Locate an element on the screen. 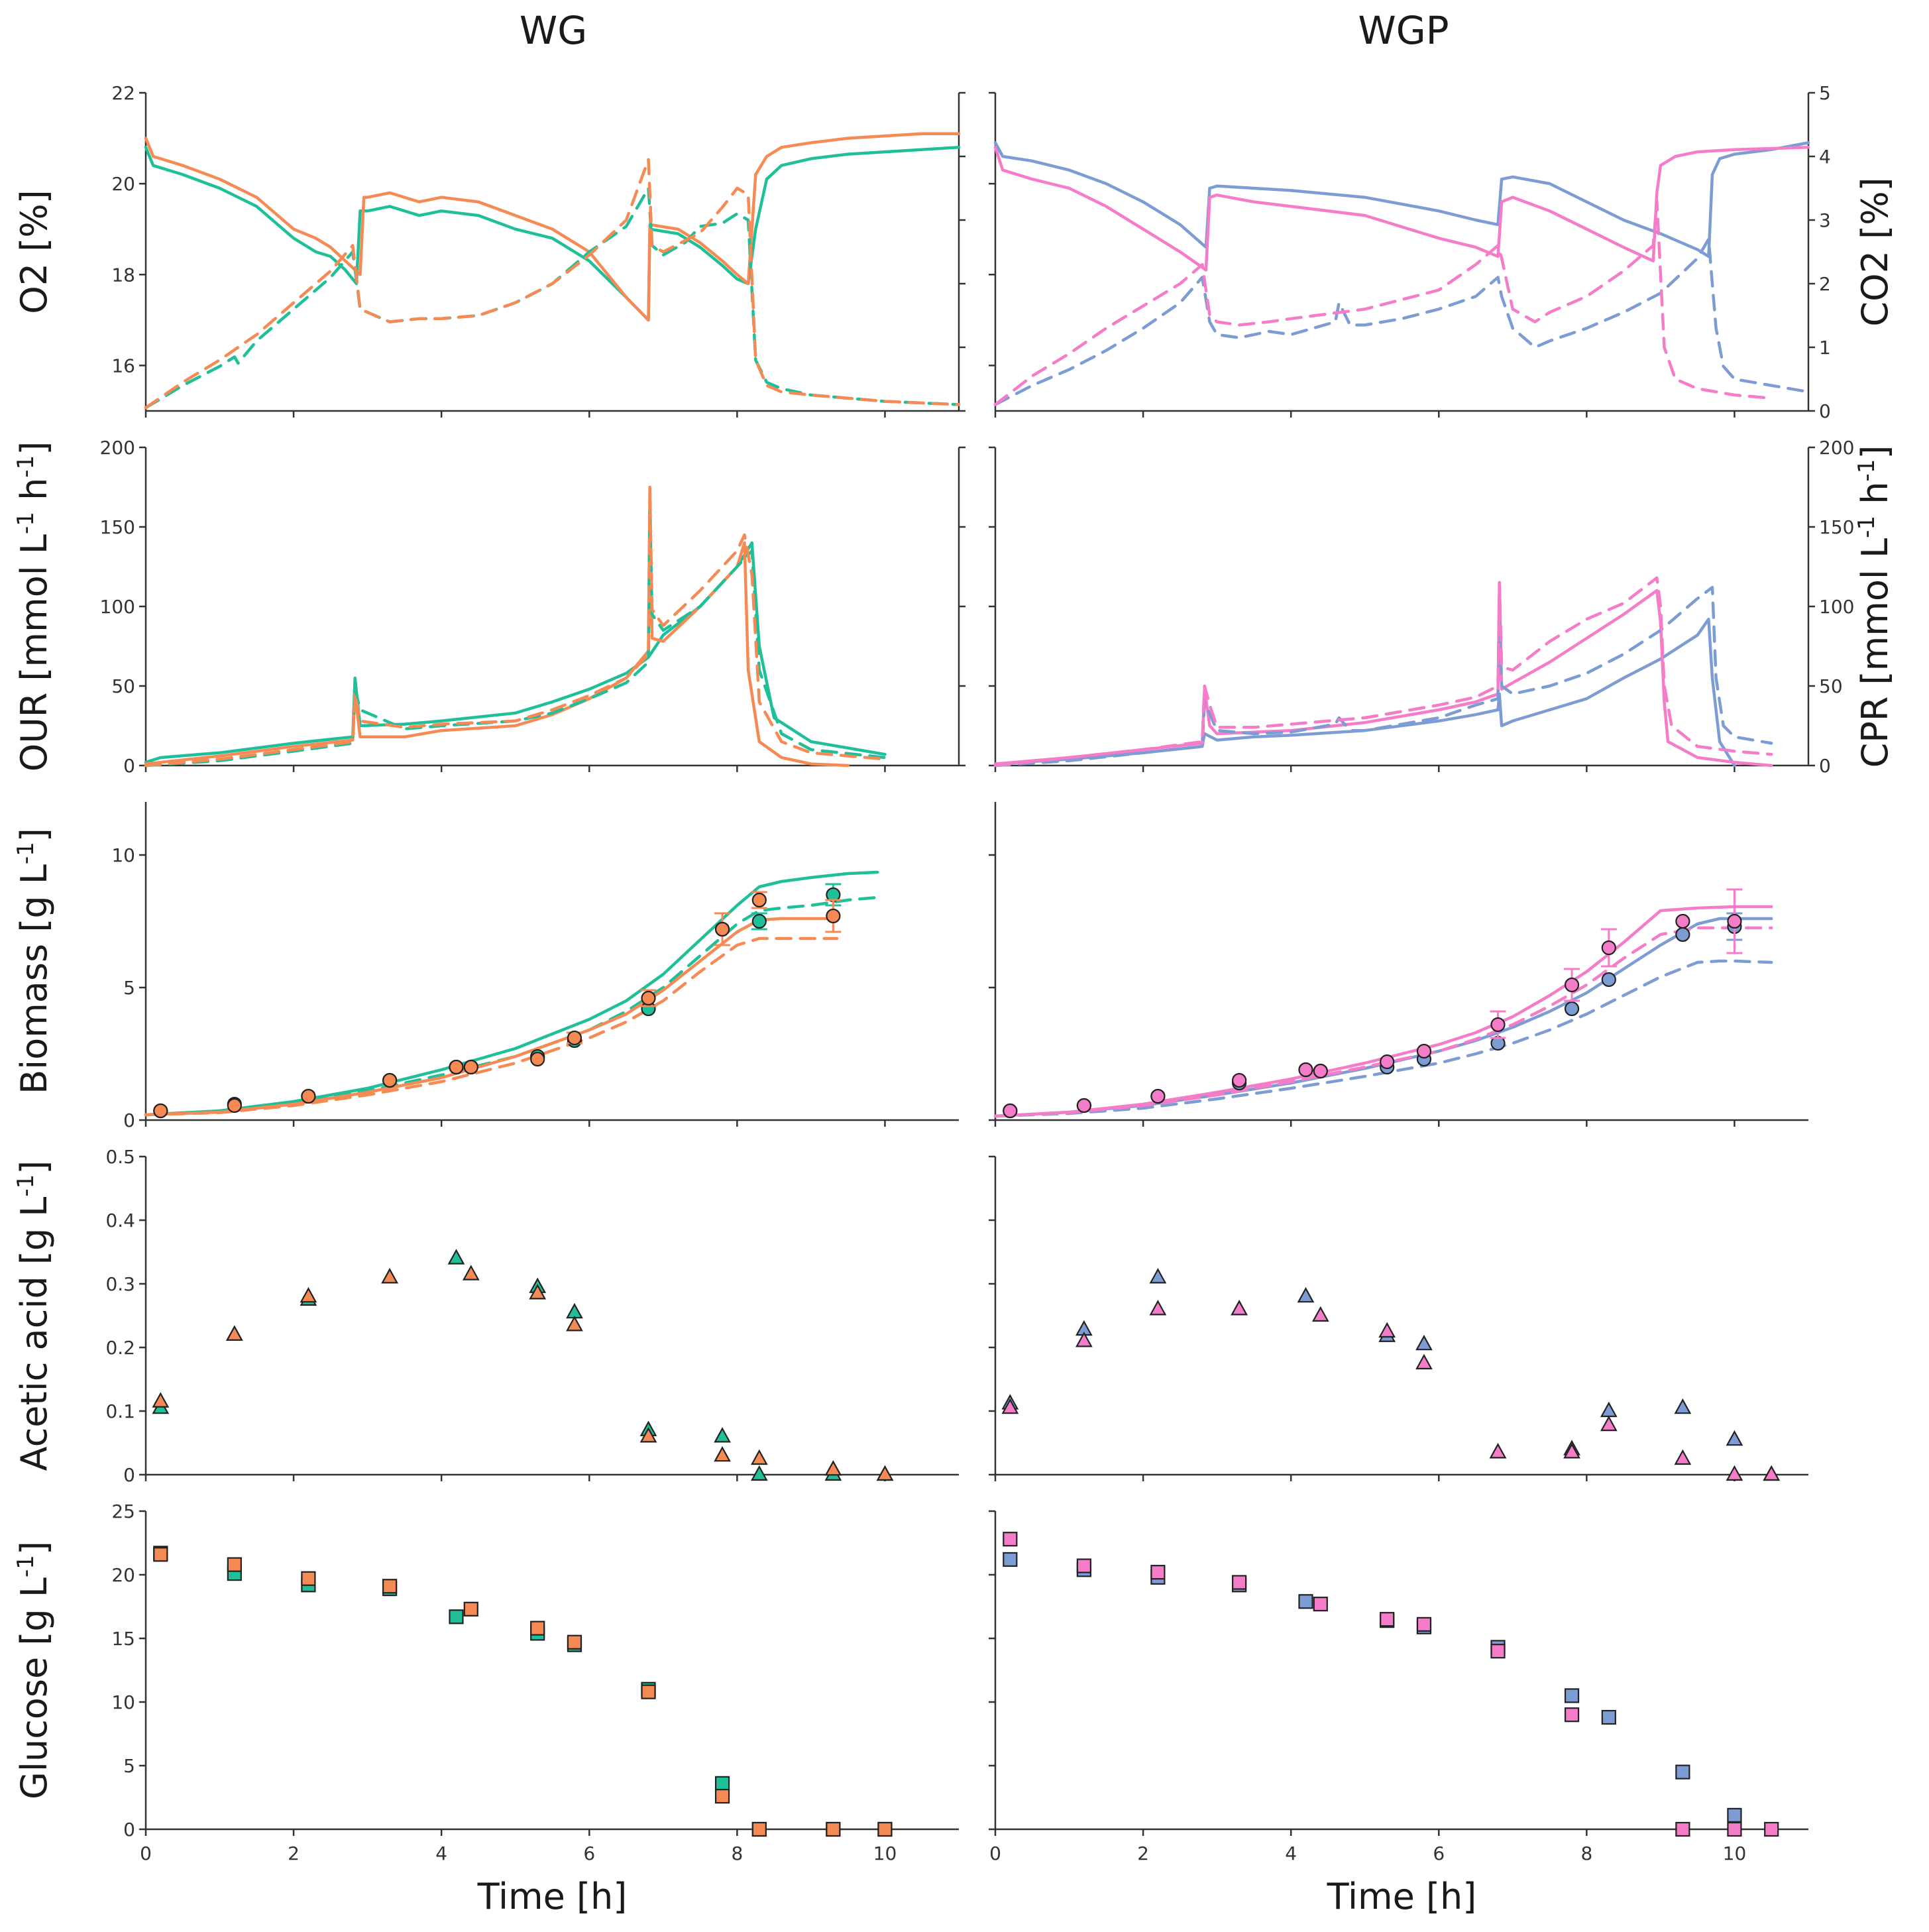  panel-rates-wg: 0 50 100 150 200 is located at coordinates (532, 607).